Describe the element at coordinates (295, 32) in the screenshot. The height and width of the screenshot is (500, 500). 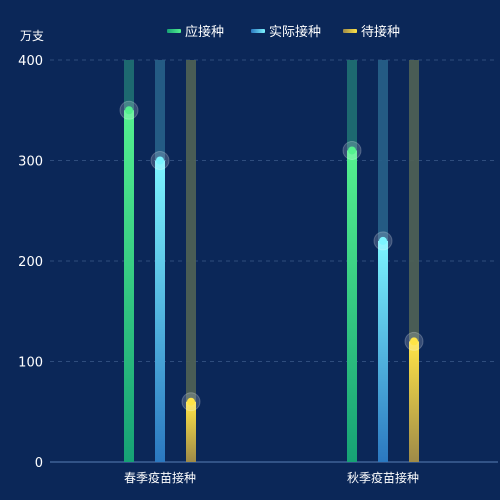
I see `legend-label-2: 实际接种` at that location.